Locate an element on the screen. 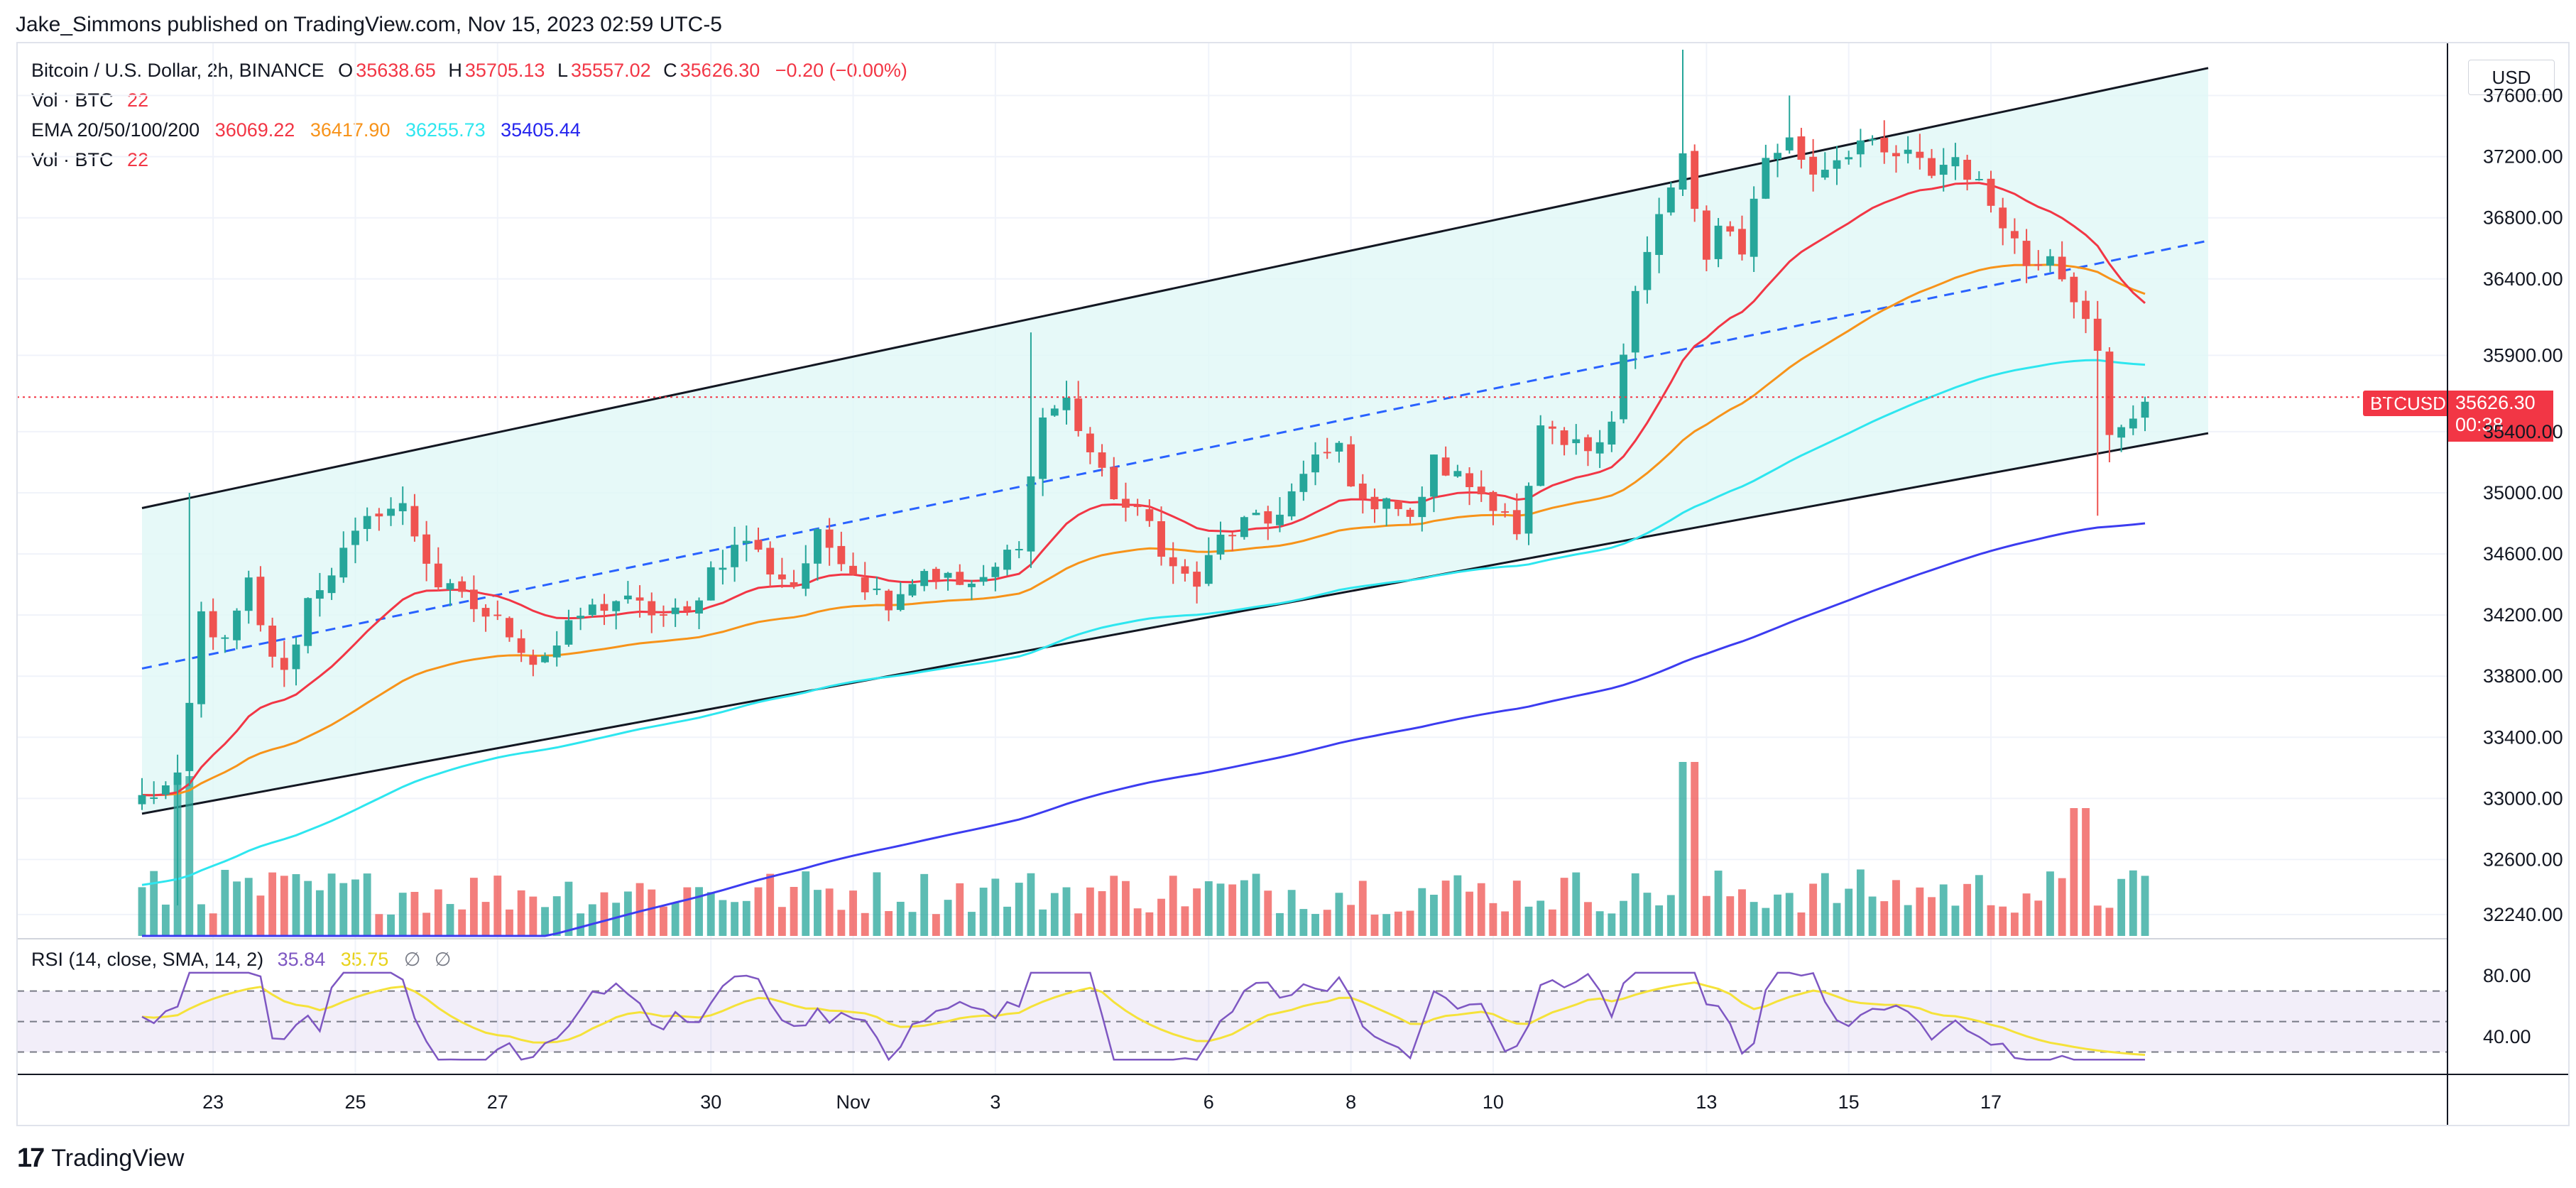 This screenshot has height=1188, width=2576. tradingview-brand: 17 TradingView is located at coordinates (100, 1158).